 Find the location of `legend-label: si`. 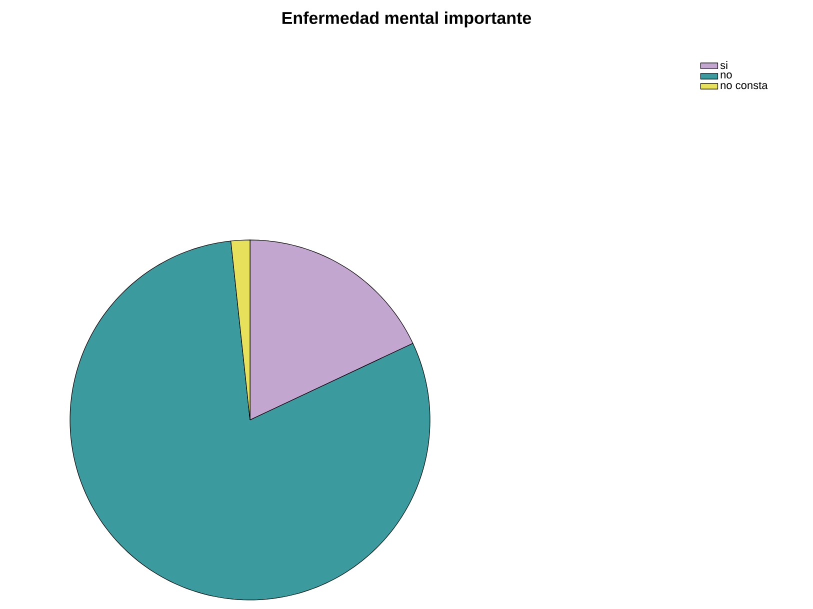

legend-label: si is located at coordinates (724, 65).